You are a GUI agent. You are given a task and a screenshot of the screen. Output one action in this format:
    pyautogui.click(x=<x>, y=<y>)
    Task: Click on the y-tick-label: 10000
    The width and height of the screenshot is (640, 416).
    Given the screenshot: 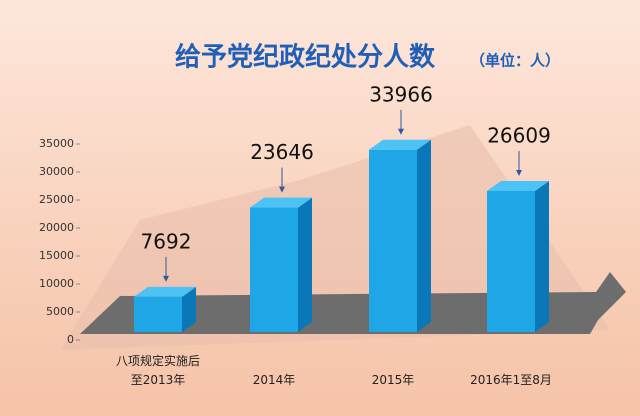 What is the action you would take?
    pyautogui.click(x=56, y=283)
    